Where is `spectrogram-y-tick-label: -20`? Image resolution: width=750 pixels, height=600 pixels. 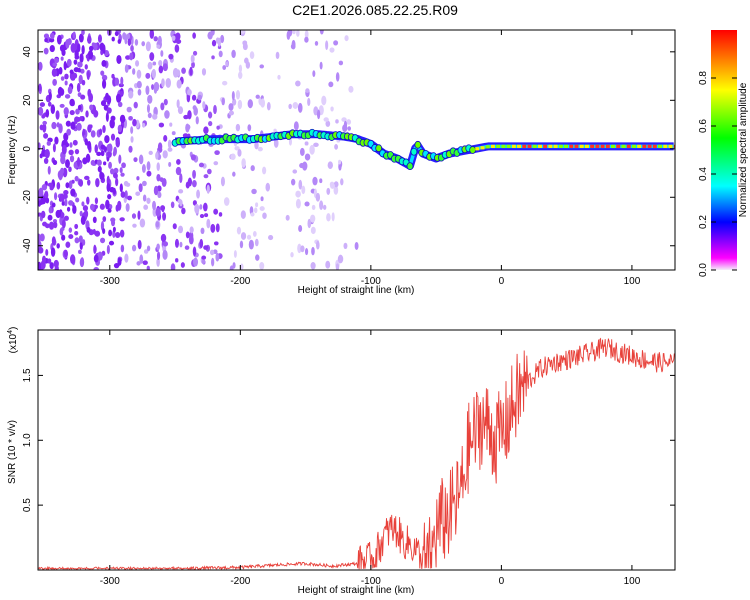
spectrogram-y-tick-label: -20 is located at coordinates (27, 197).